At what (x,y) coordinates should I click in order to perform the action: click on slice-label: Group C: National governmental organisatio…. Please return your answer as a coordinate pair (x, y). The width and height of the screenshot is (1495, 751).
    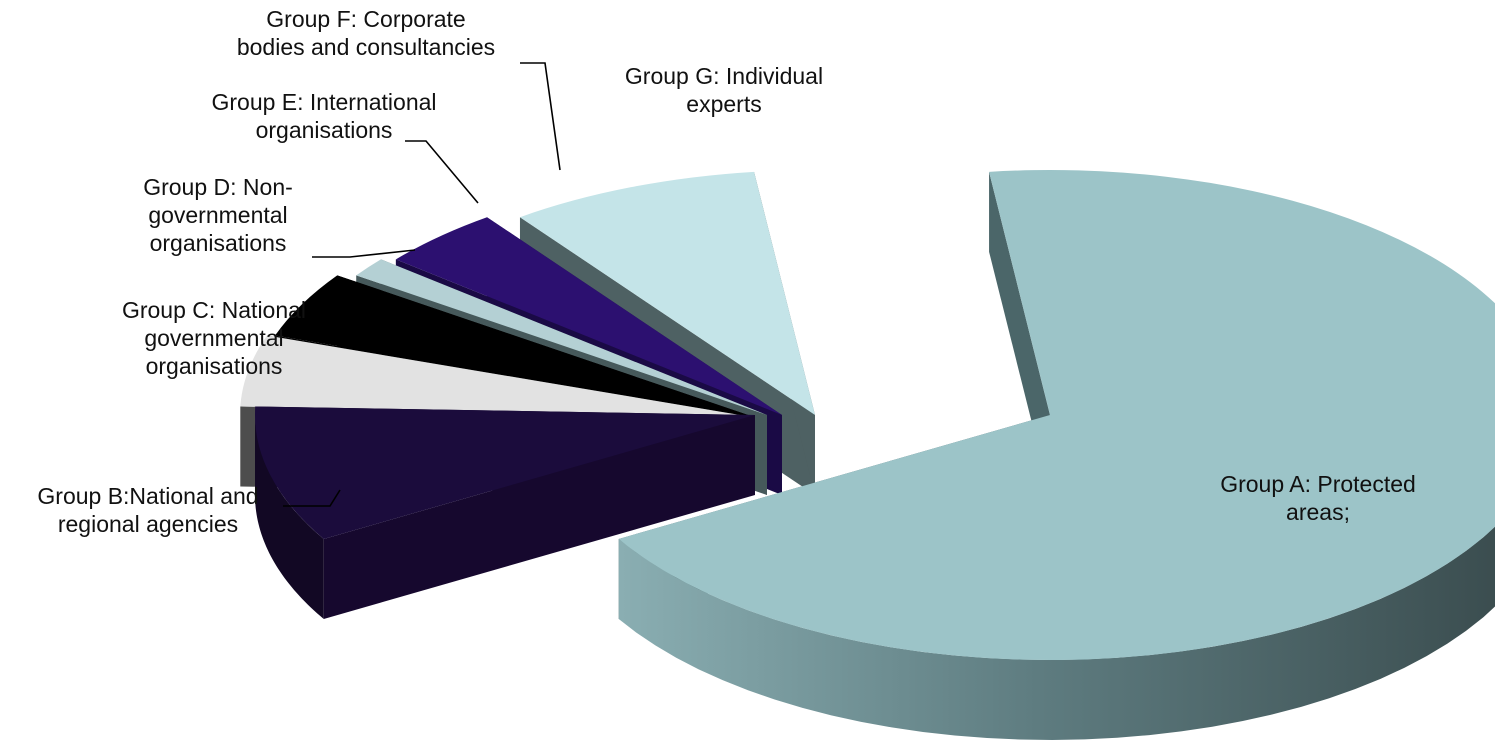
    Looking at the image, I should click on (214, 338).